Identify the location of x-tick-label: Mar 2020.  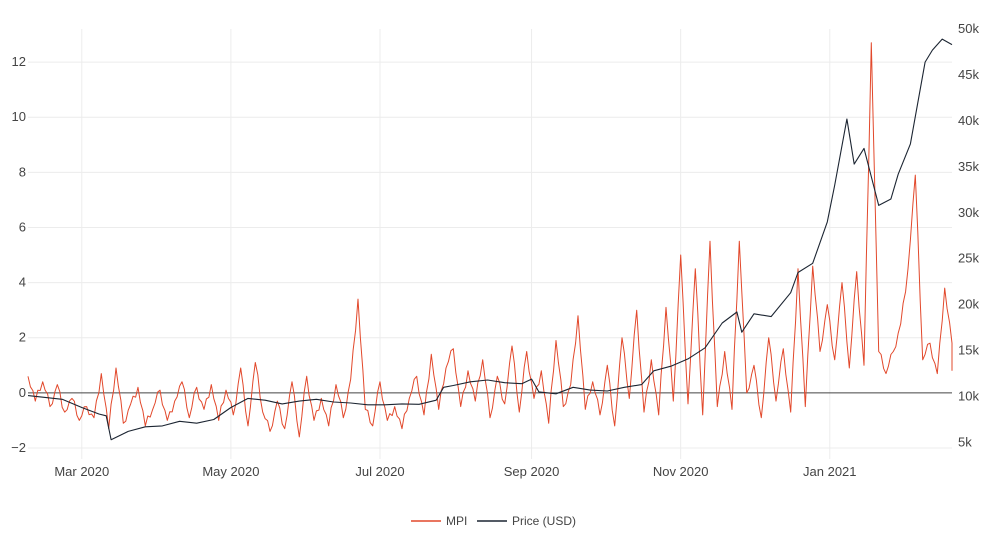
(81, 471).